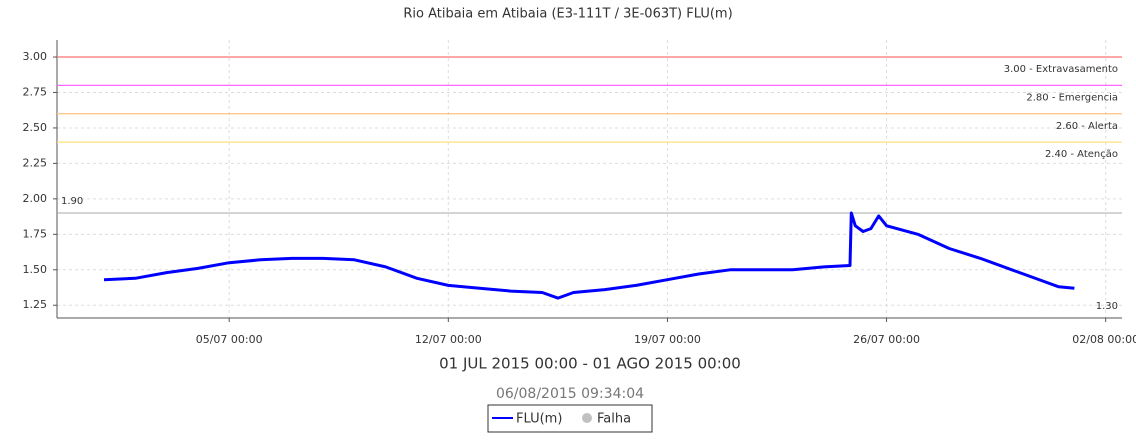  What do you see at coordinates (72, 201) in the screenshot?
I see `max-label: 1.90` at bounding box center [72, 201].